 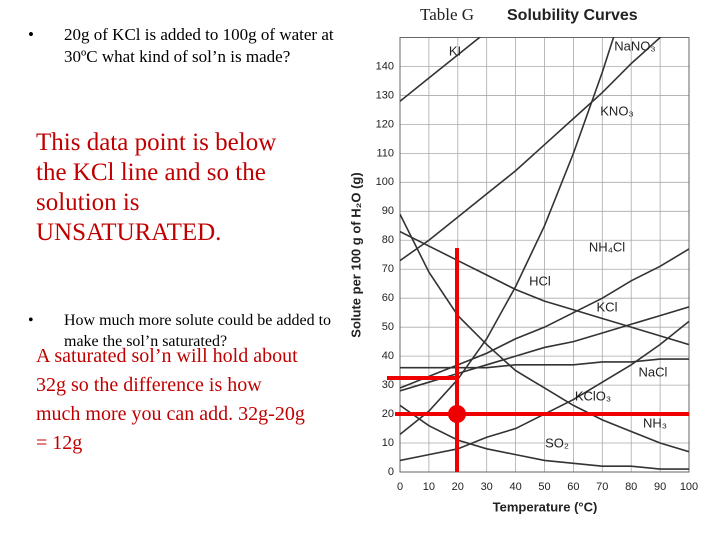 What do you see at coordinates (653, 371) in the screenshot?
I see `series-label: NaCl` at bounding box center [653, 371].